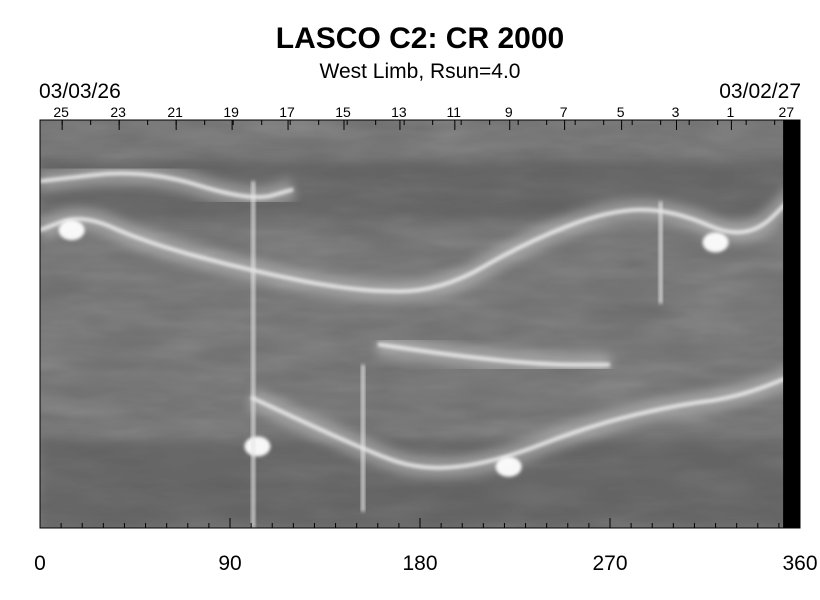 This screenshot has height=600, width=820. Describe the element at coordinates (423, 117) in the screenshot. I see `top-day-axis: 25 23 21 19 17 15 13 11 9 7 5 3 1 27` at that location.